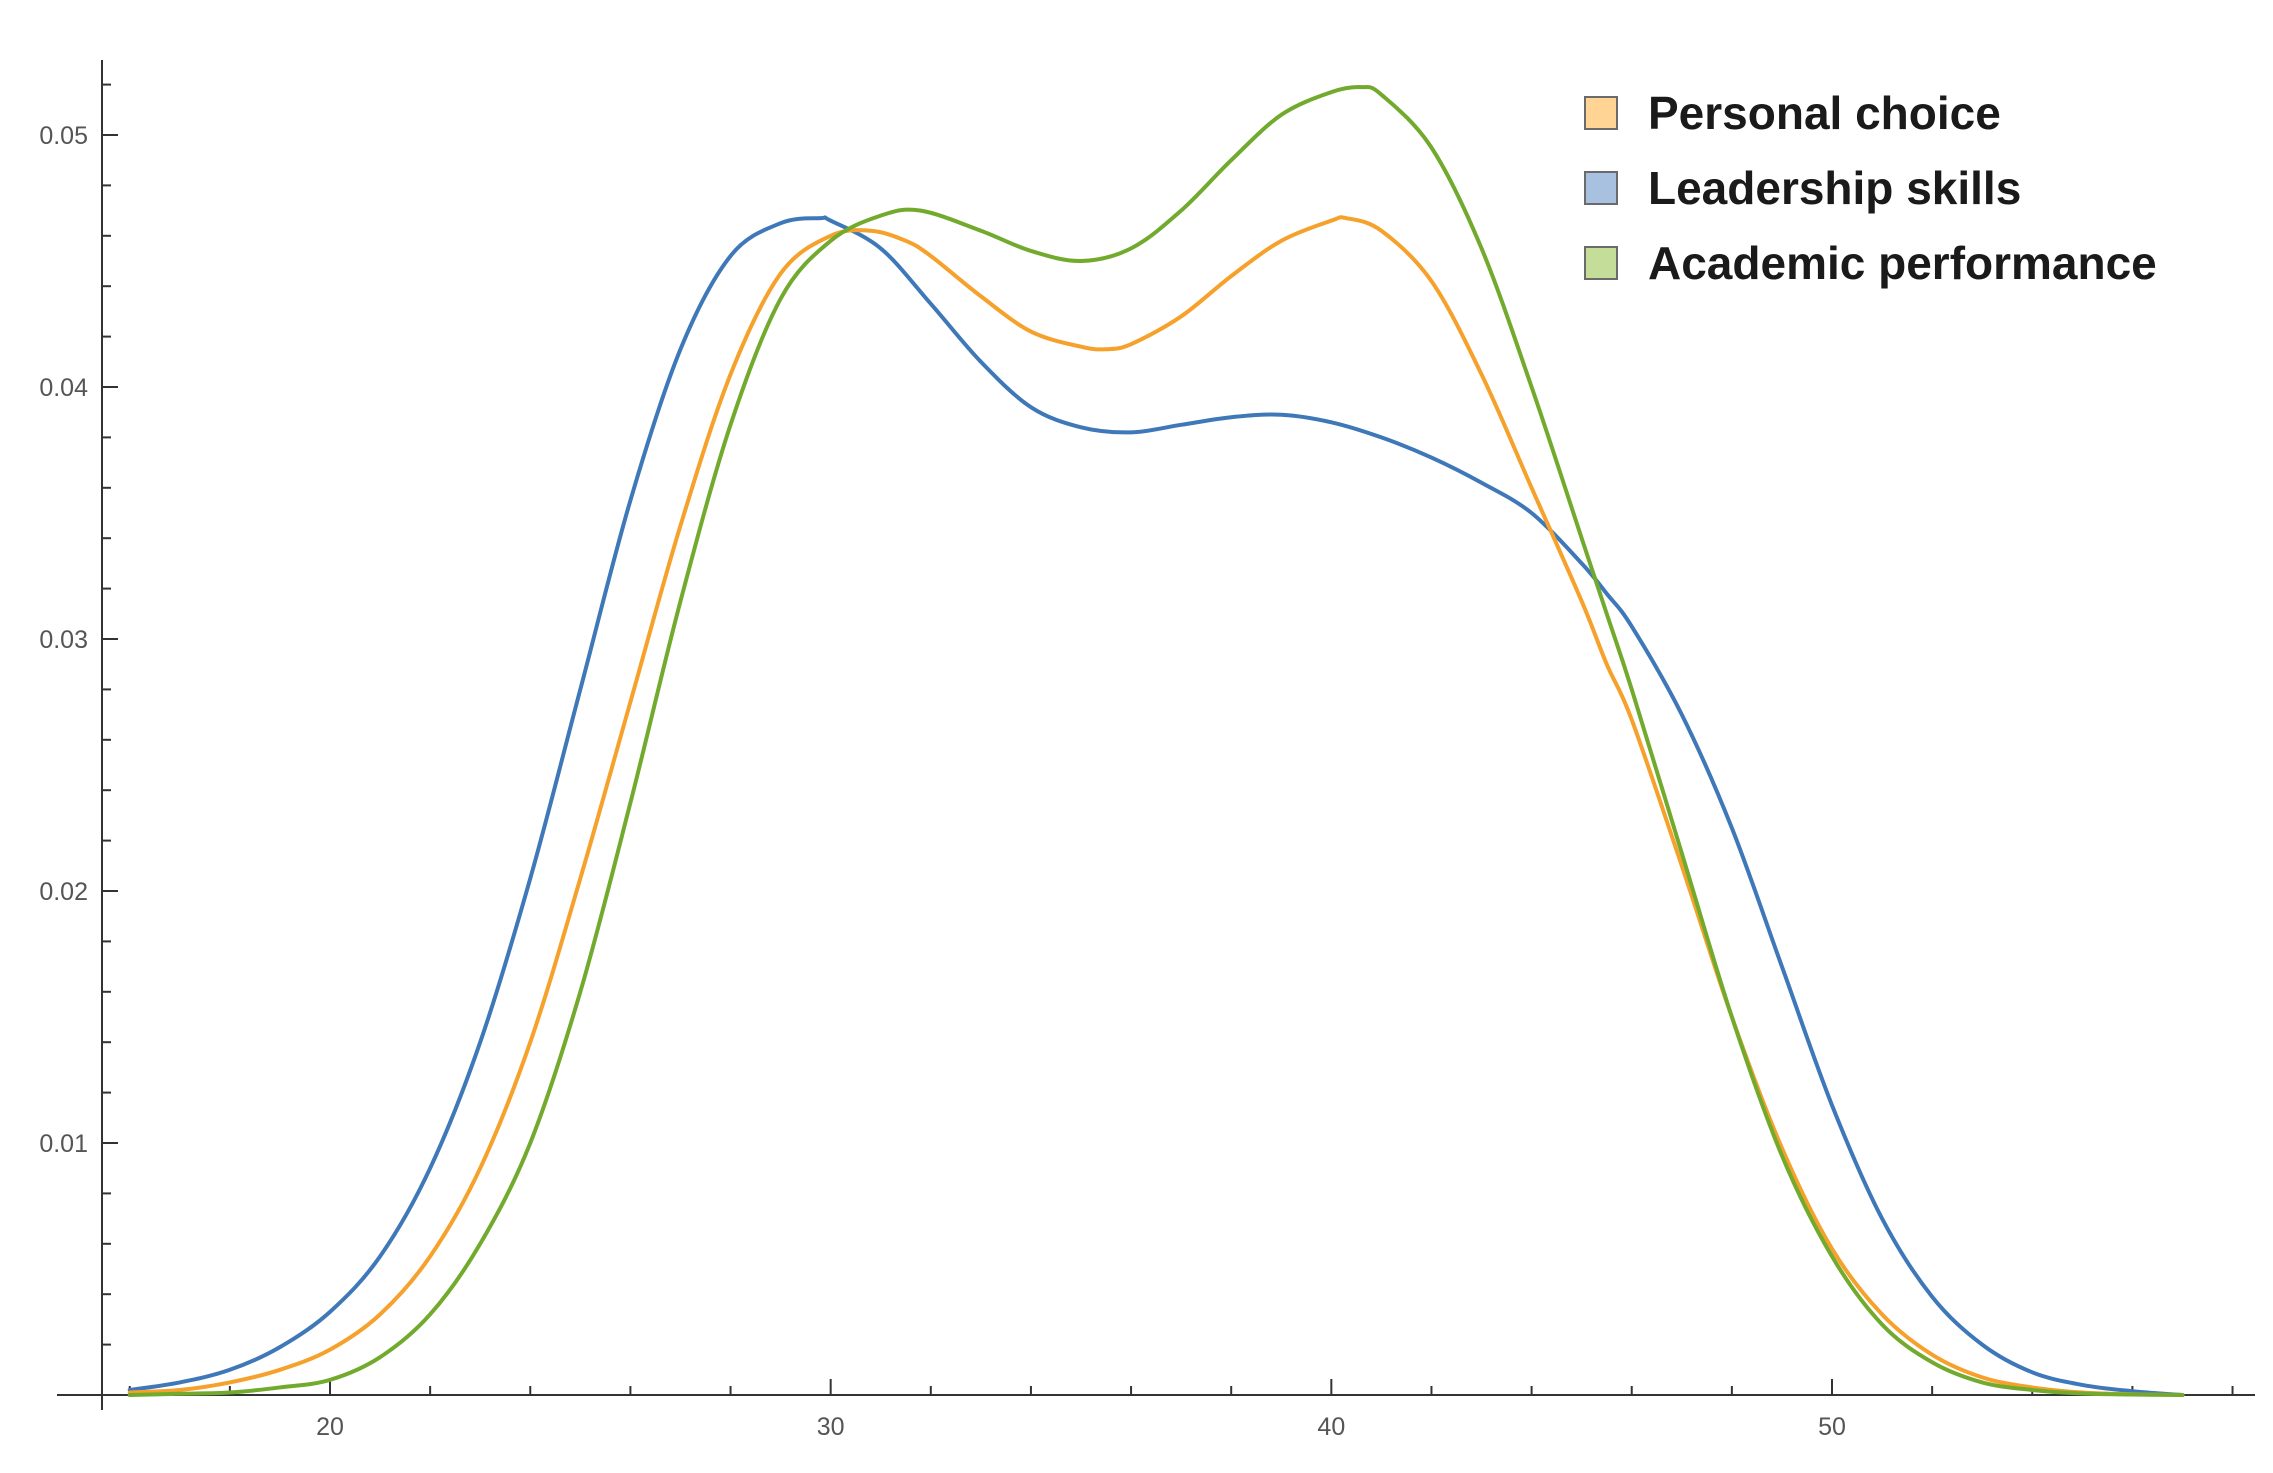 The width and height of the screenshot is (2273, 1473). What do you see at coordinates (1601, 188) in the screenshot?
I see `legend-swatch-leadership-skills` at bounding box center [1601, 188].